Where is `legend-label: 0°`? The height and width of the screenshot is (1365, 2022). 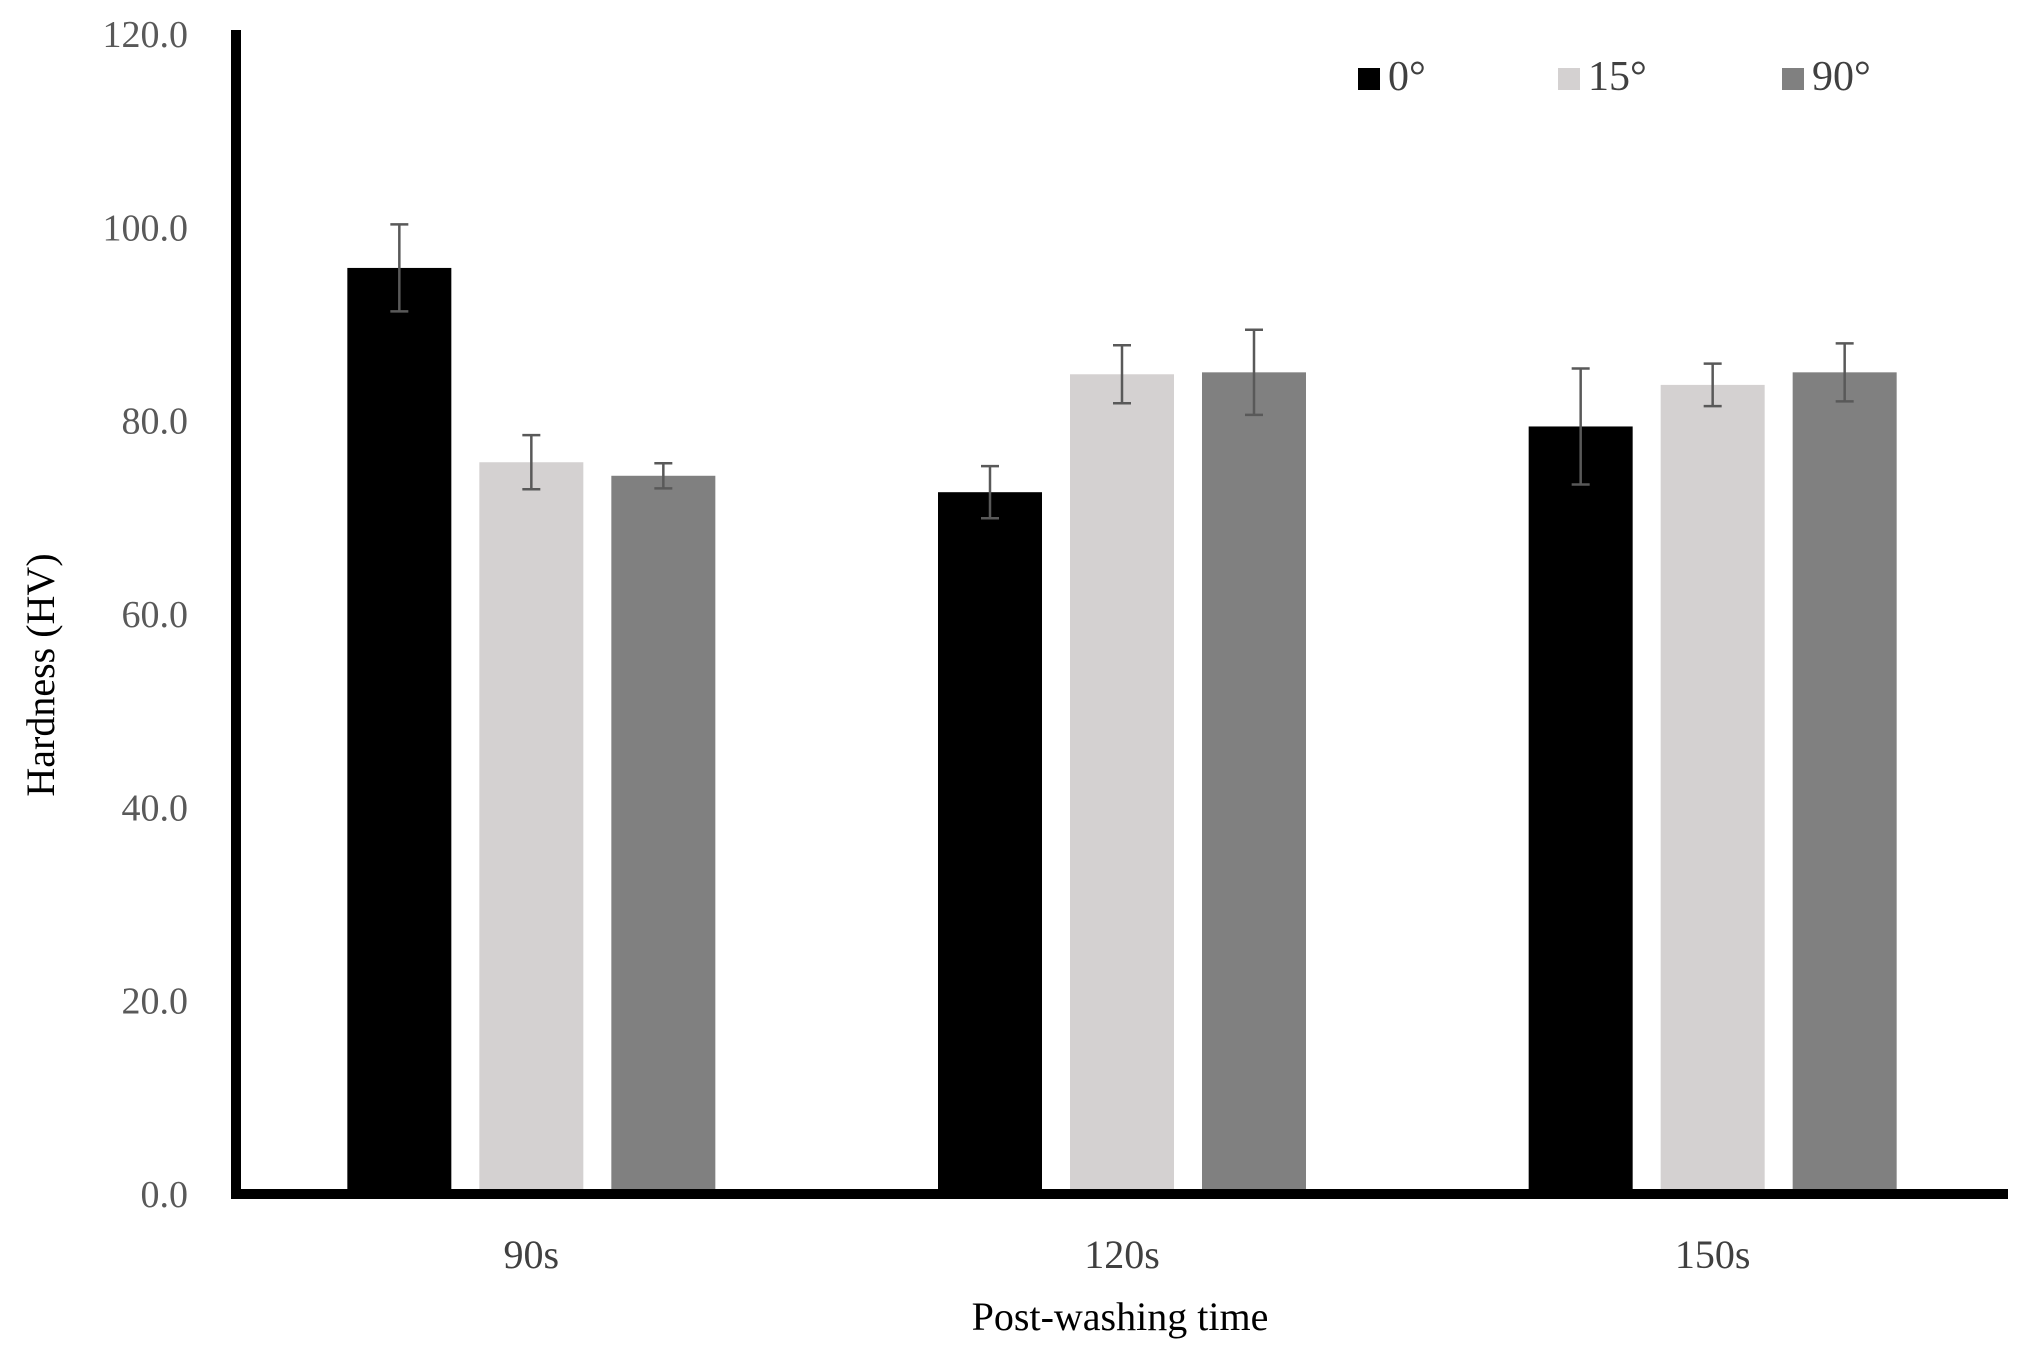
legend-label: 0° is located at coordinates (1407, 77).